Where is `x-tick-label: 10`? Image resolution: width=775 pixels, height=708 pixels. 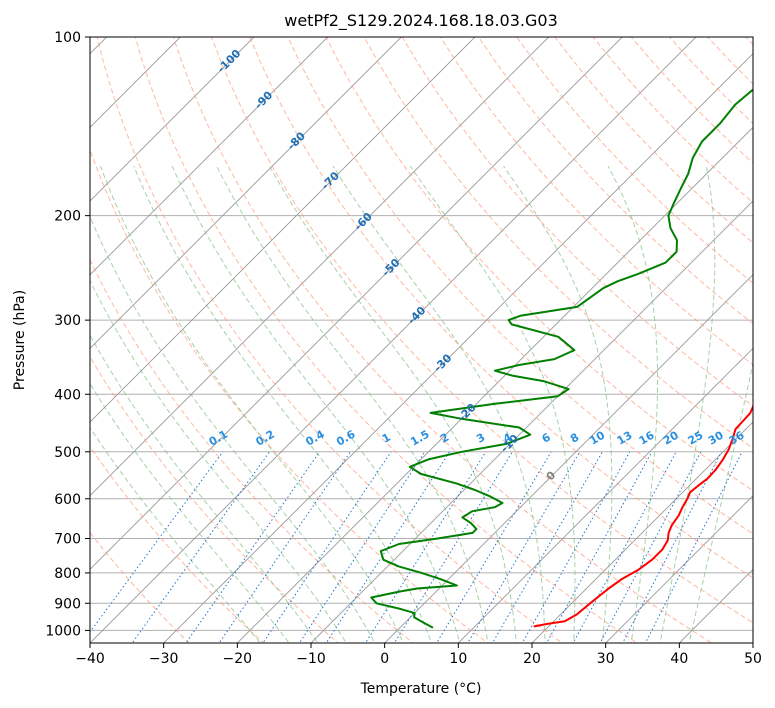
x-tick-label: 10 is located at coordinates (458, 659).